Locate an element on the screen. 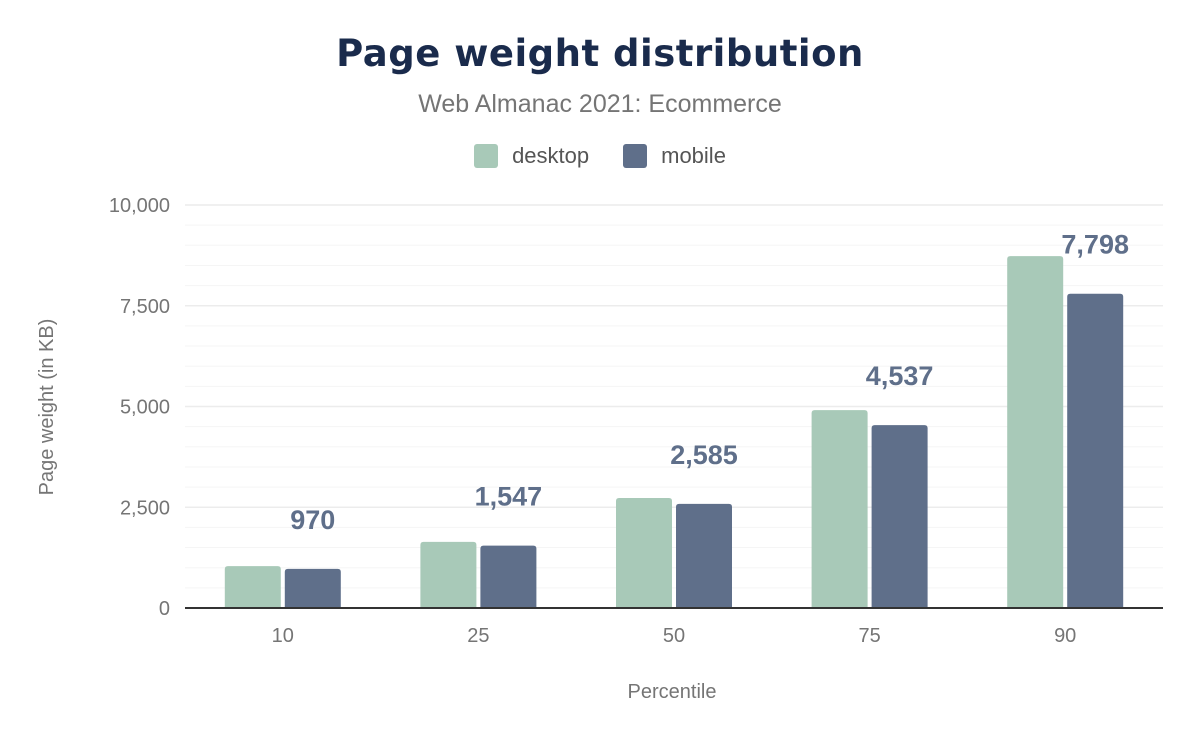  legend-item-mobile: mobile is located at coordinates (674, 156).